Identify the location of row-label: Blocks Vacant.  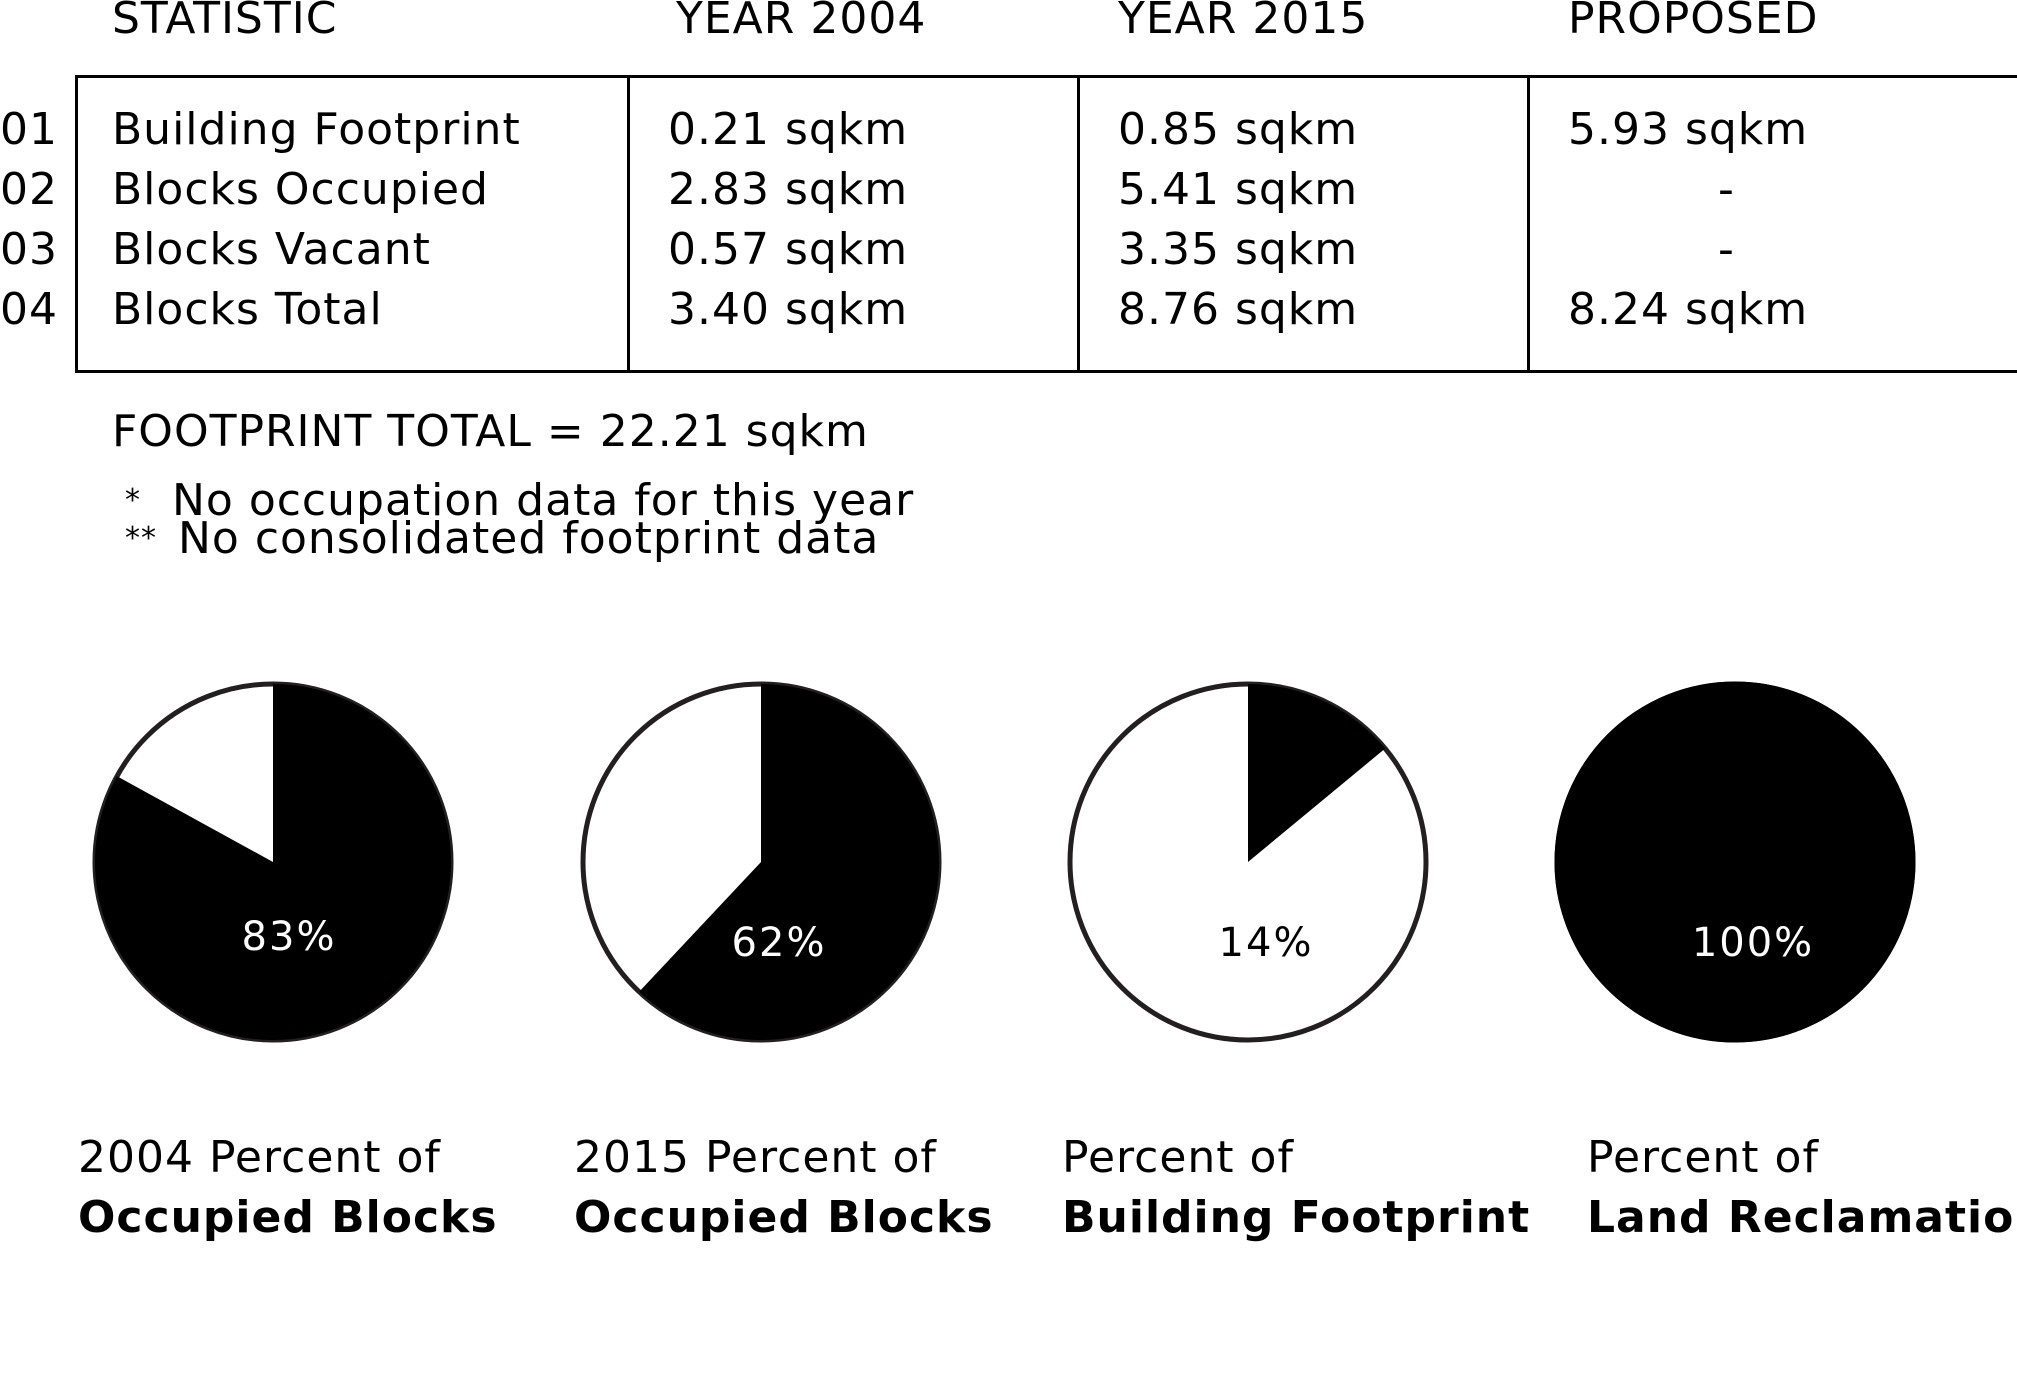
(271, 249).